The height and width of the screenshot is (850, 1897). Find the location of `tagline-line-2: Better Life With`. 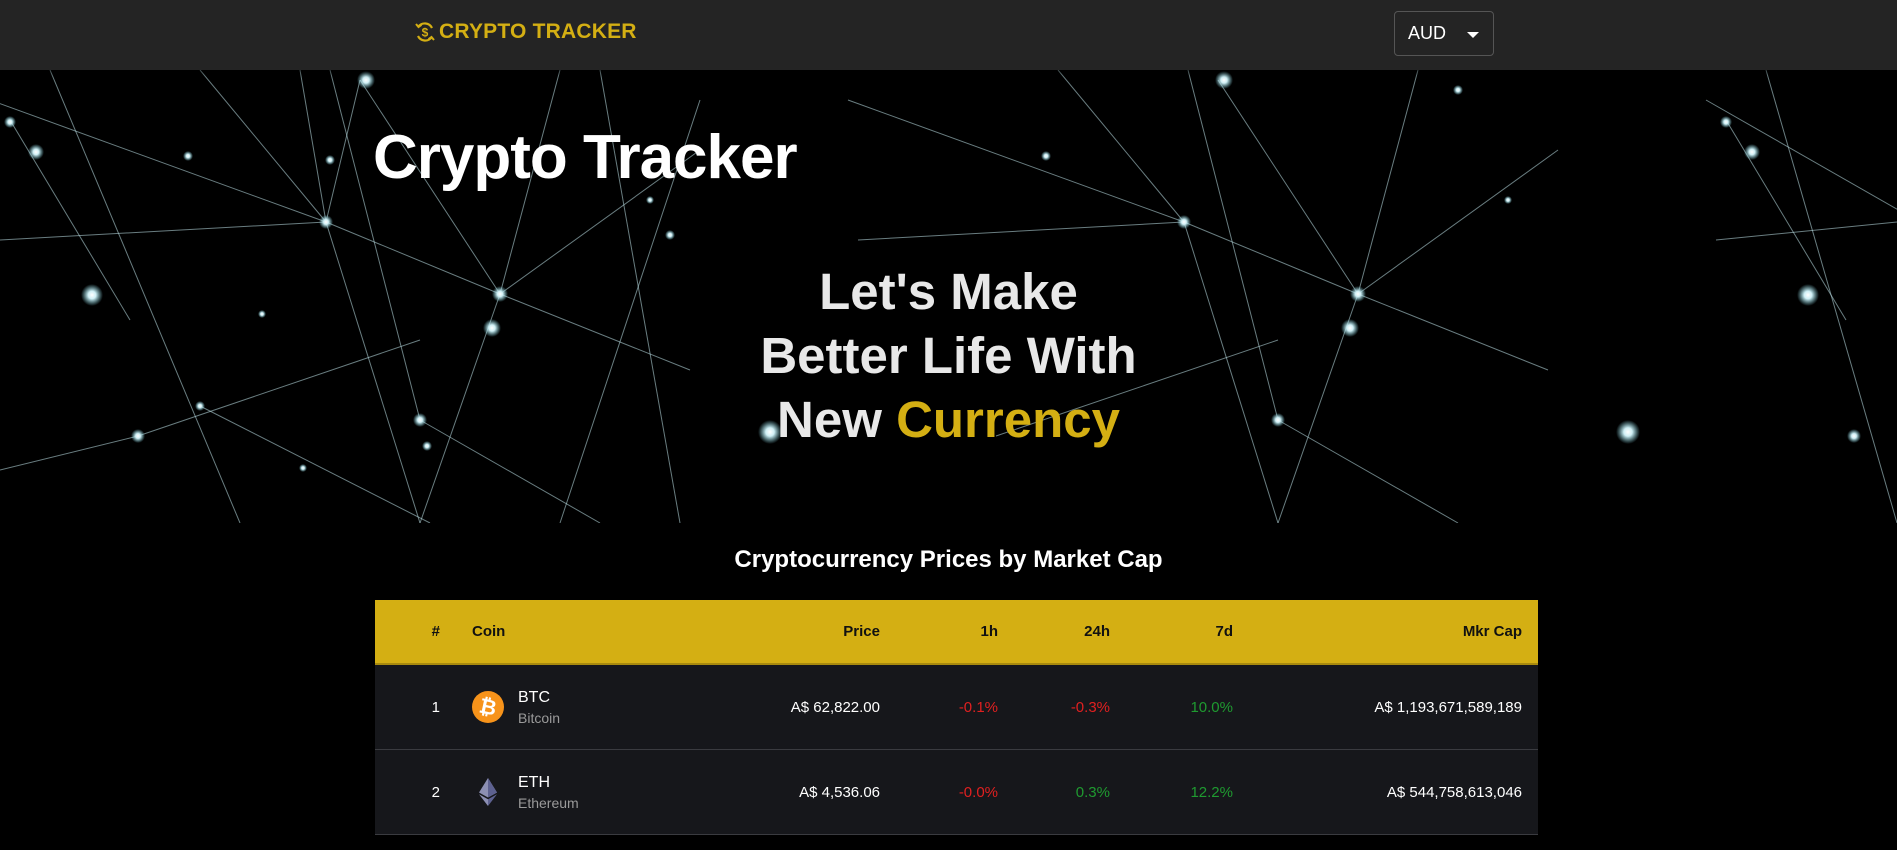

tagline-line-2: Better Life With is located at coordinates (948, 355).